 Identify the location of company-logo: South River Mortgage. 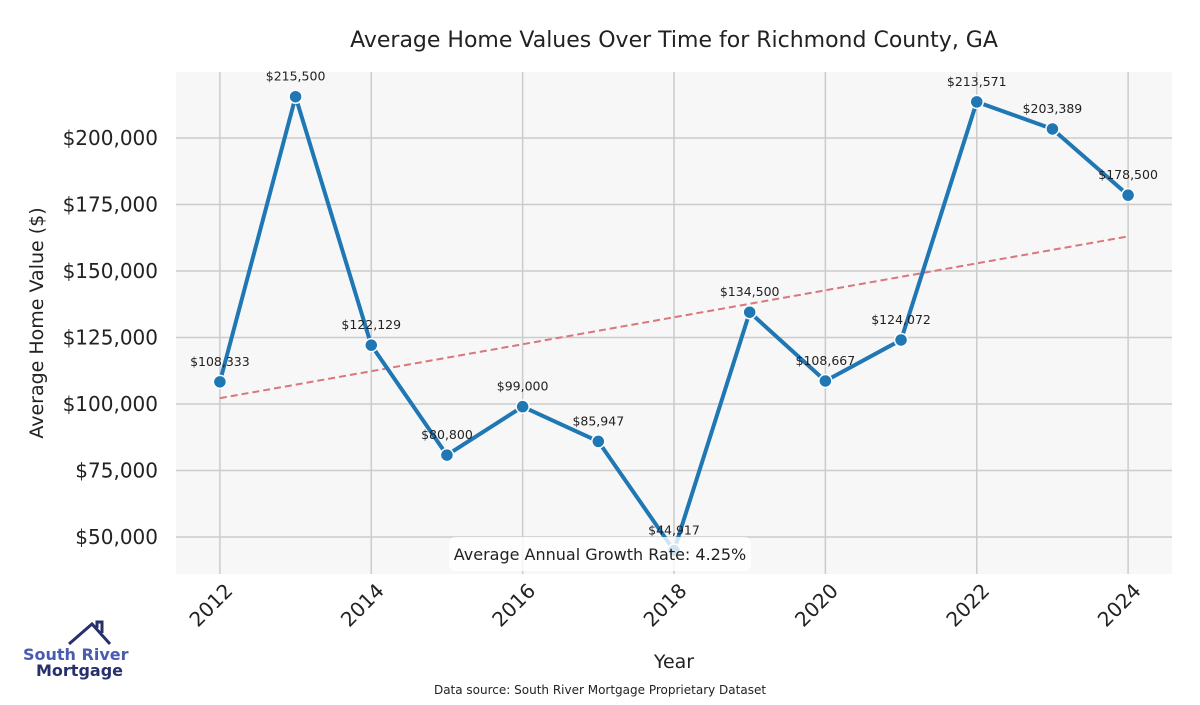
(76, 650).